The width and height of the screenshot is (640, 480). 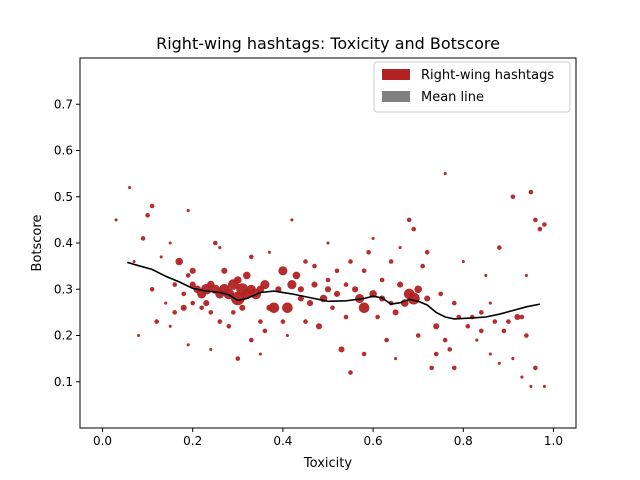 What do you see at coordinates (63, 289) in the screenshot?
I see `y-tick-label: 0.3` at bounding box center [63, 289].